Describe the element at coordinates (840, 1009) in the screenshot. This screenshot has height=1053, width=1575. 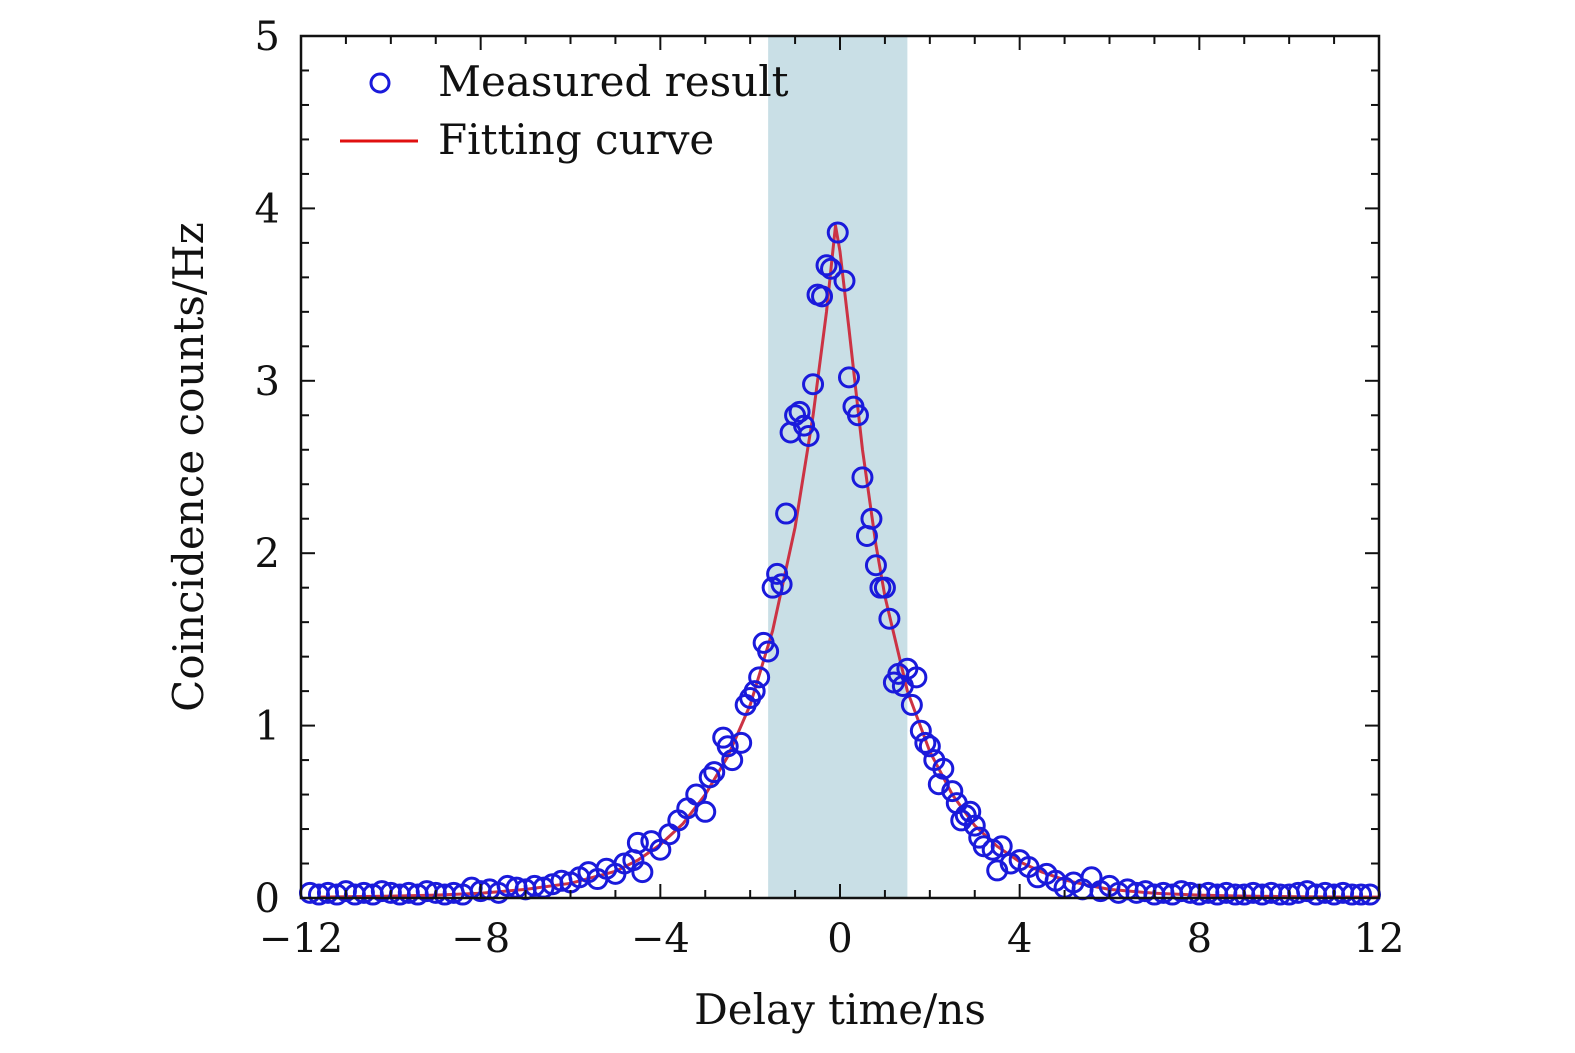
I see `x-axis-title: Delay time/ns` at that location.